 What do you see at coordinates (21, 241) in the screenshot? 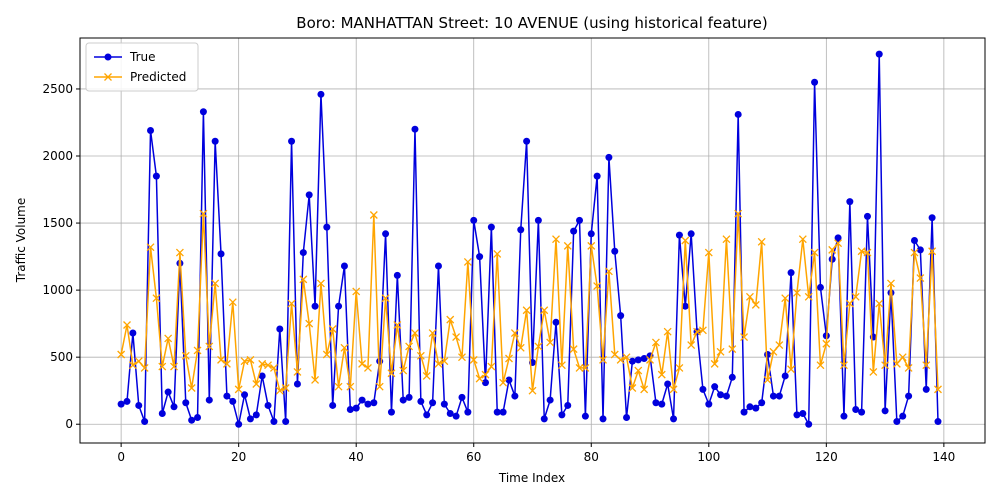
I see `y-axis-title: Traffic Volume` at bounding box center [21, 241].